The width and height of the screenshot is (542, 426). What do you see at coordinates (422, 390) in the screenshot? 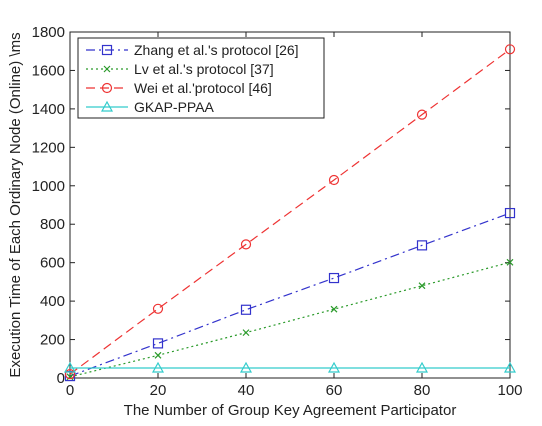
I see `x-tick-label: 80` at bounding box center [422, 390].